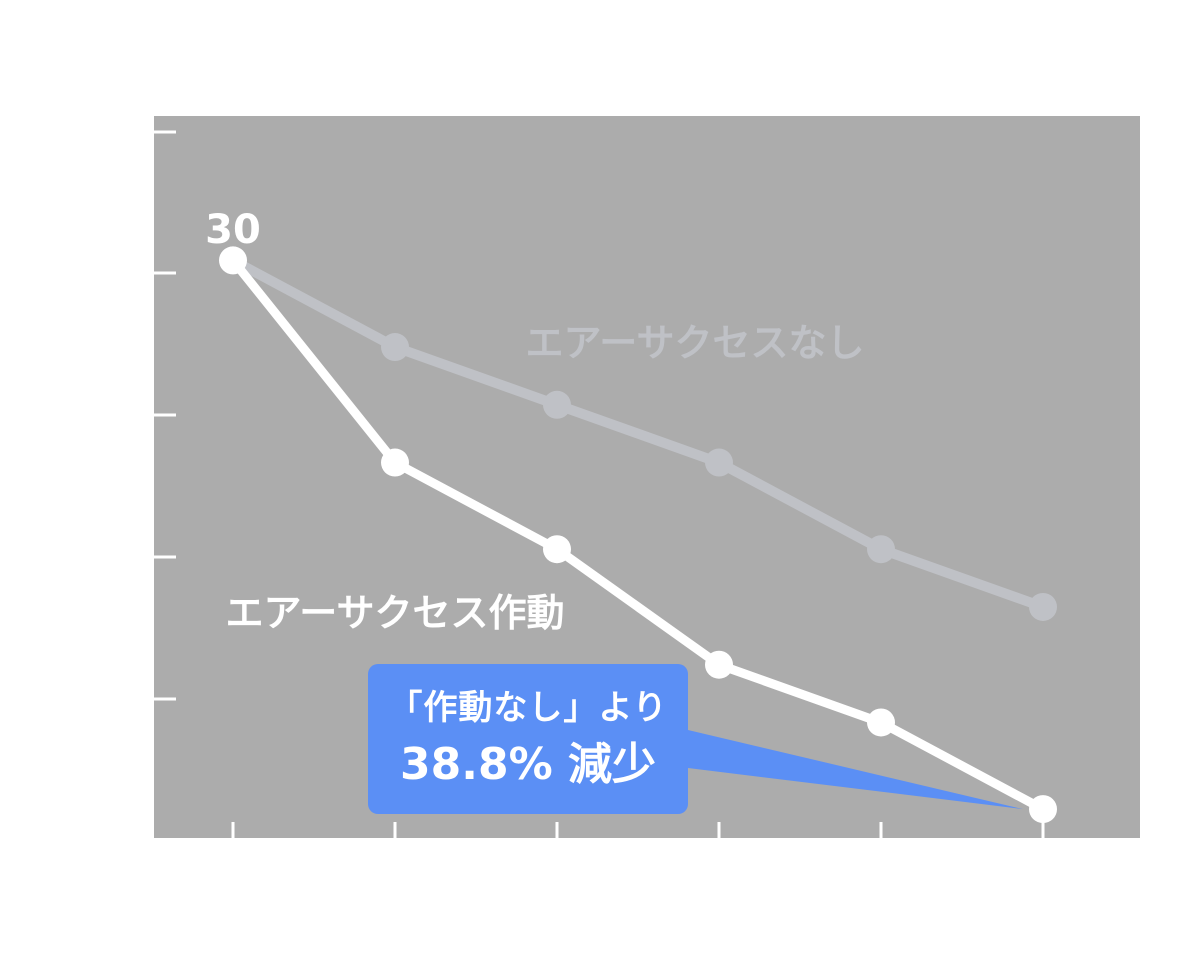 The width and height of the screenshot is (1200, 960). What do you see at coordinates (395, 613) in the screenshot?
I see `series-label-with: エアーサクセス作動` at bounding box center [395, 613].